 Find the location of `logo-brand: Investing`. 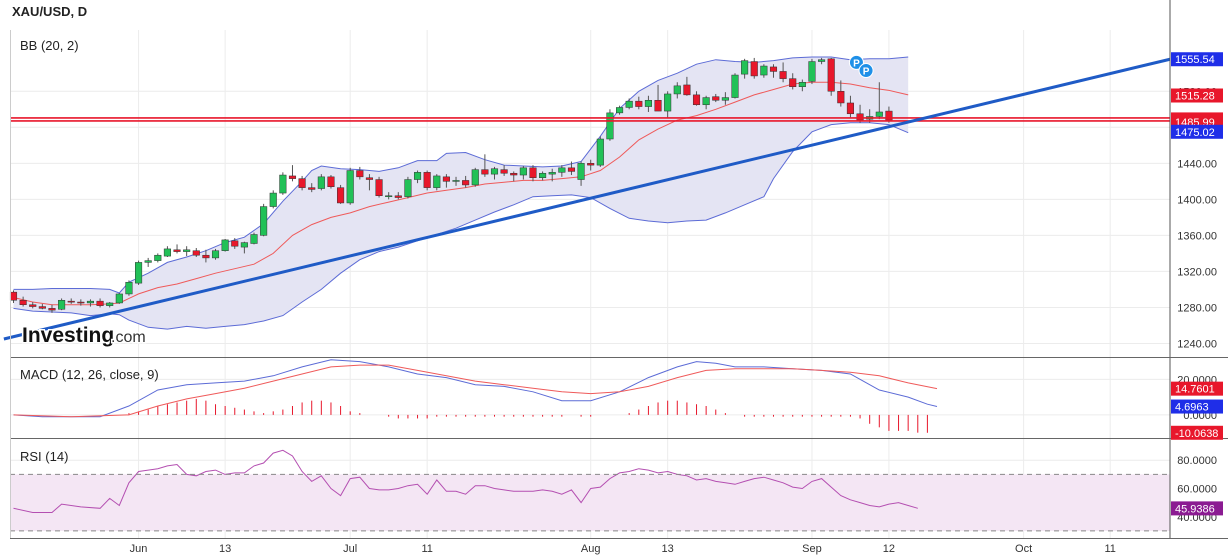

logo-brand: Investing is located at coordinates (68, 335).